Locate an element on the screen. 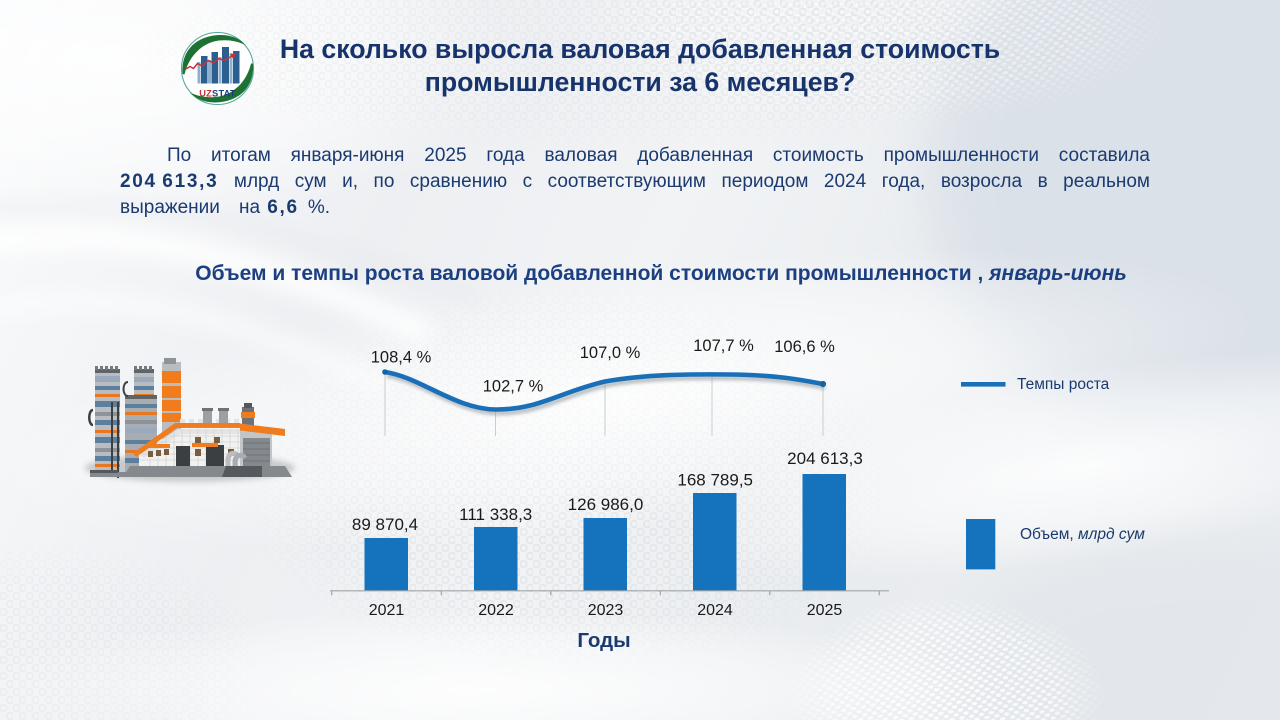 The image size is (1280, 720). svg-text: 126 986,0 is located at coordinates (606, 504).